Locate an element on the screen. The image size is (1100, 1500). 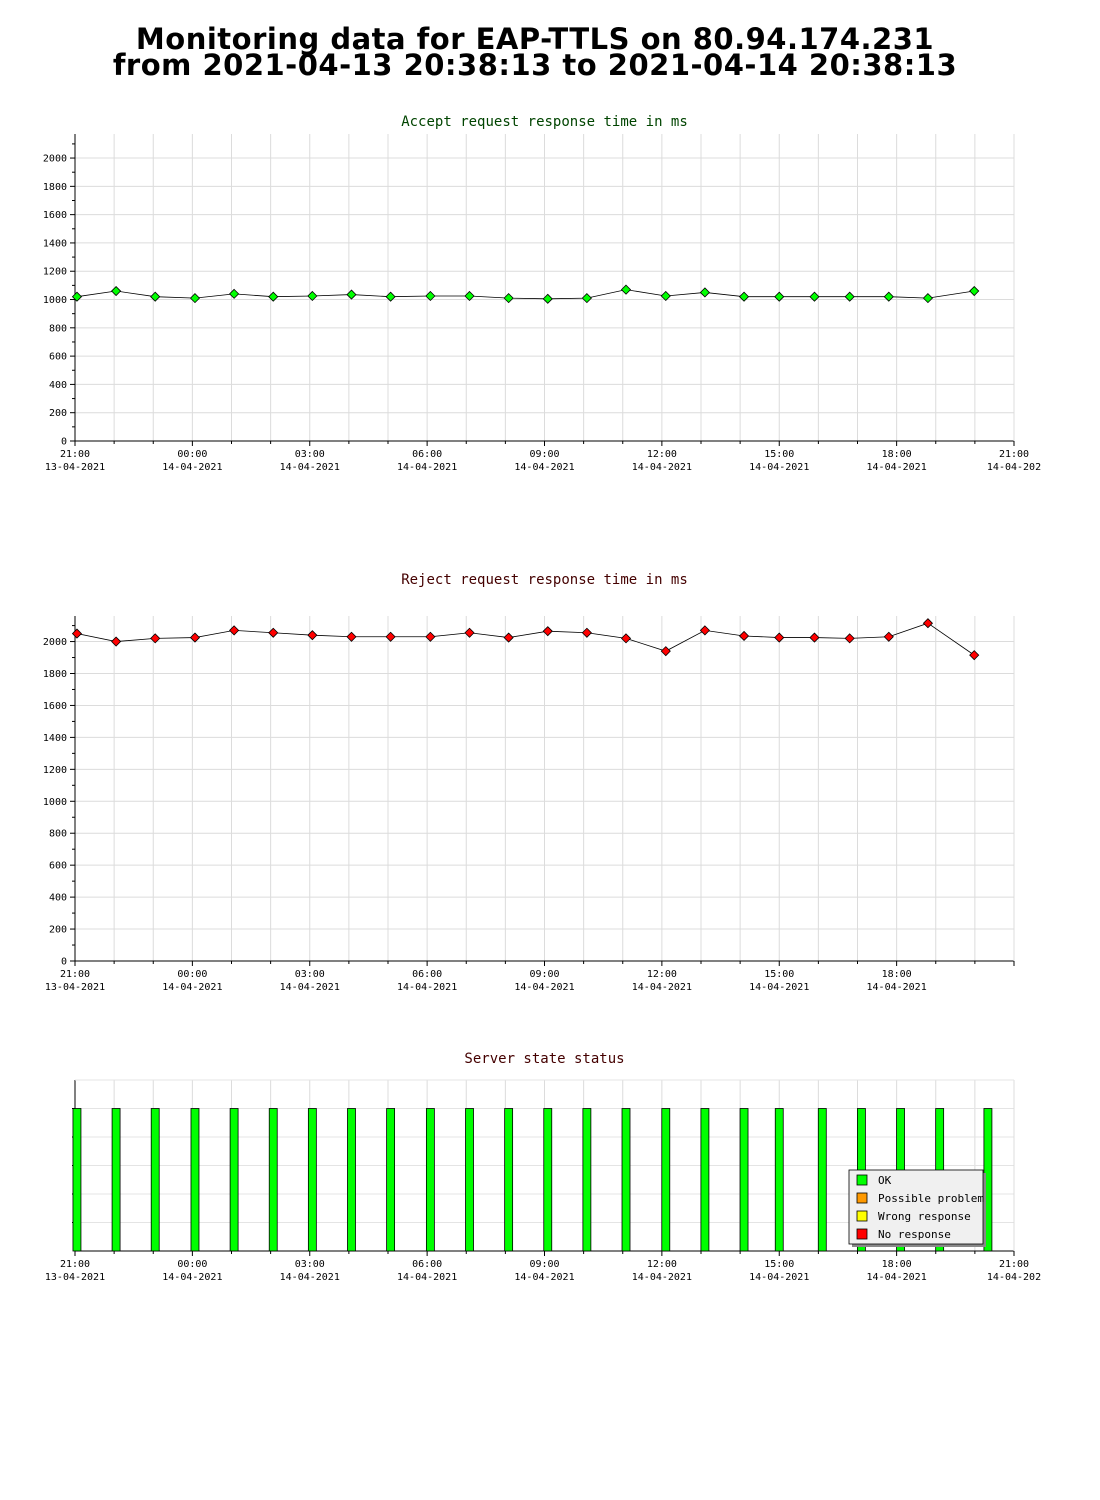
y-tick-label: 600 is located at coordinates (58, 866).